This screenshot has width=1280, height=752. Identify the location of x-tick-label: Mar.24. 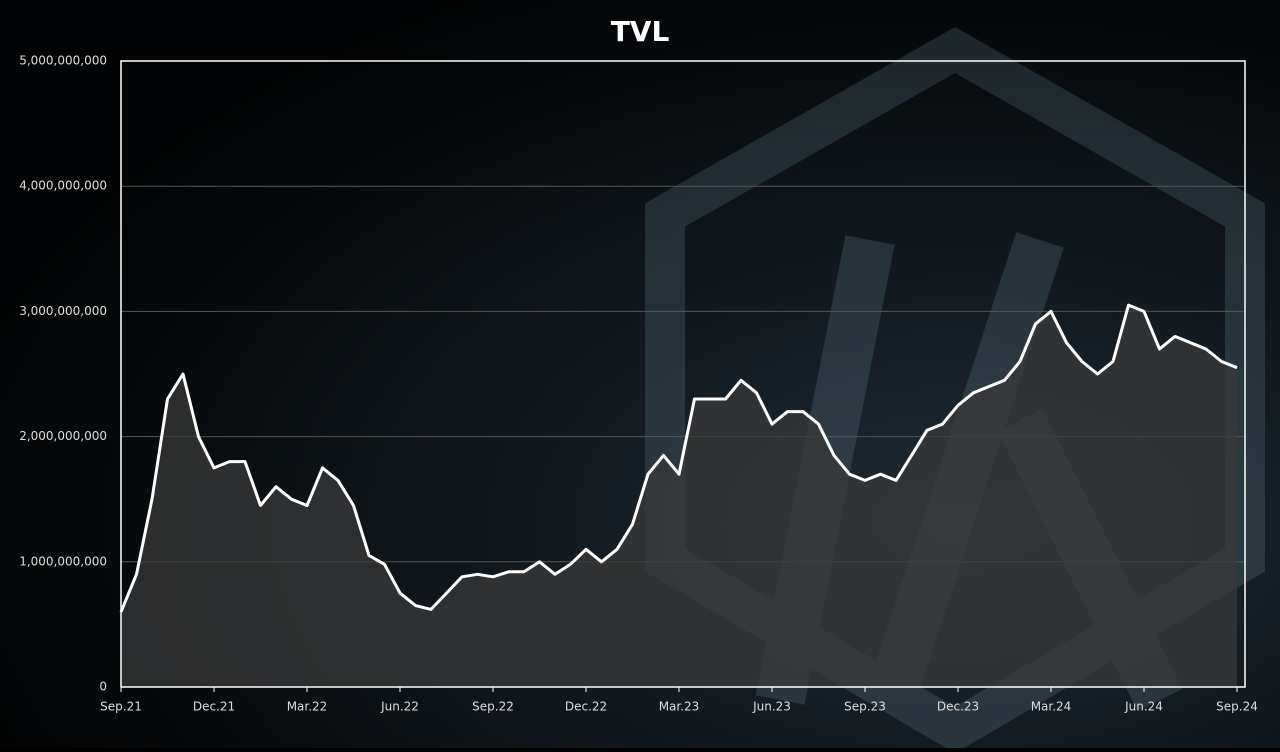
(1051, 707).